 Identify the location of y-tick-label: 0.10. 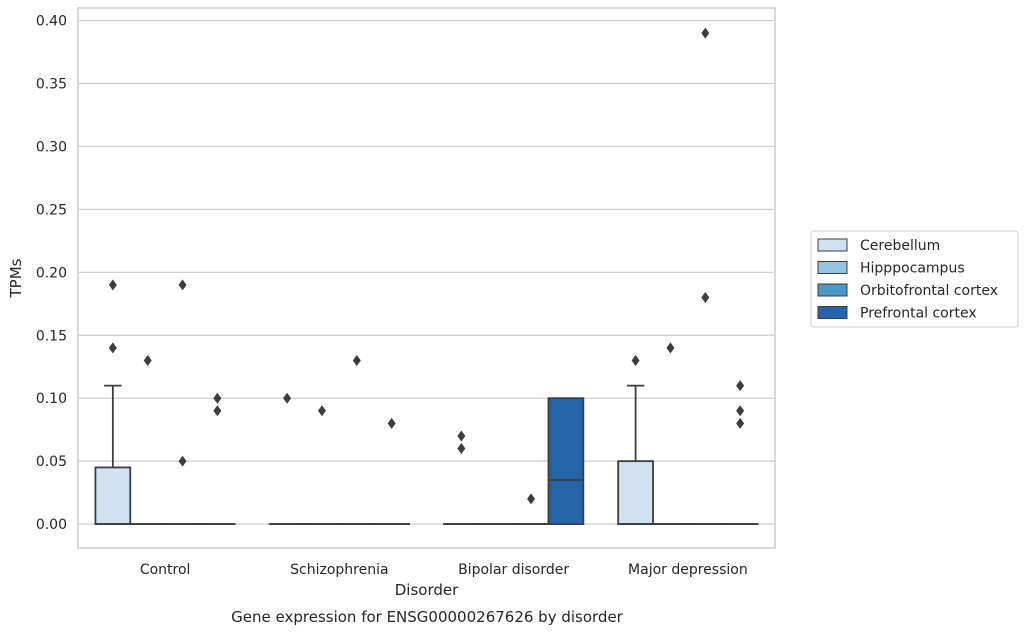
(51, 399).